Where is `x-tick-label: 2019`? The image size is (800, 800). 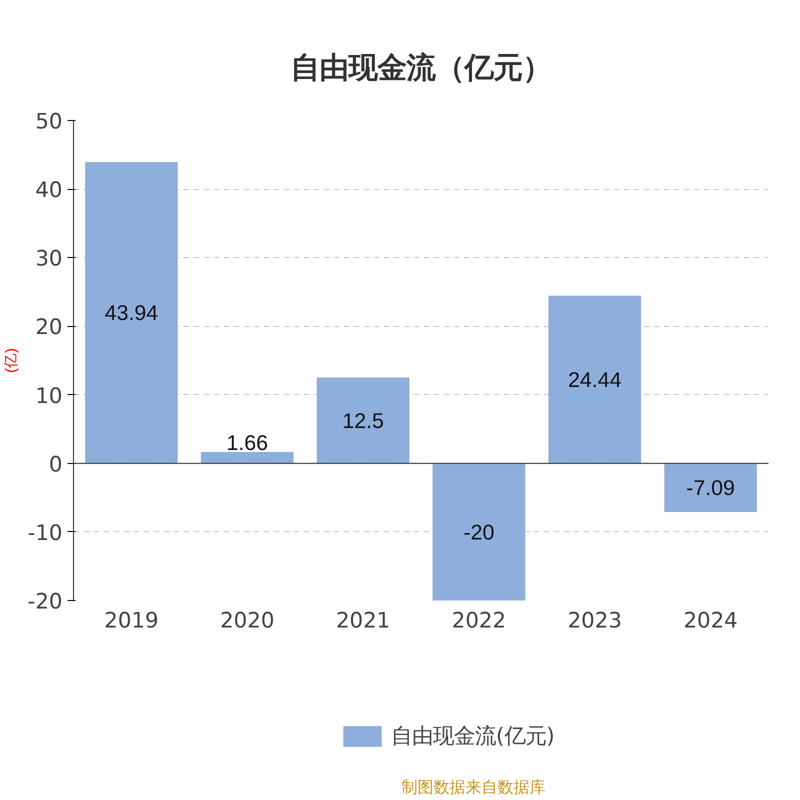
x-tick-label: 2019 is located at coordinates (131, 621).